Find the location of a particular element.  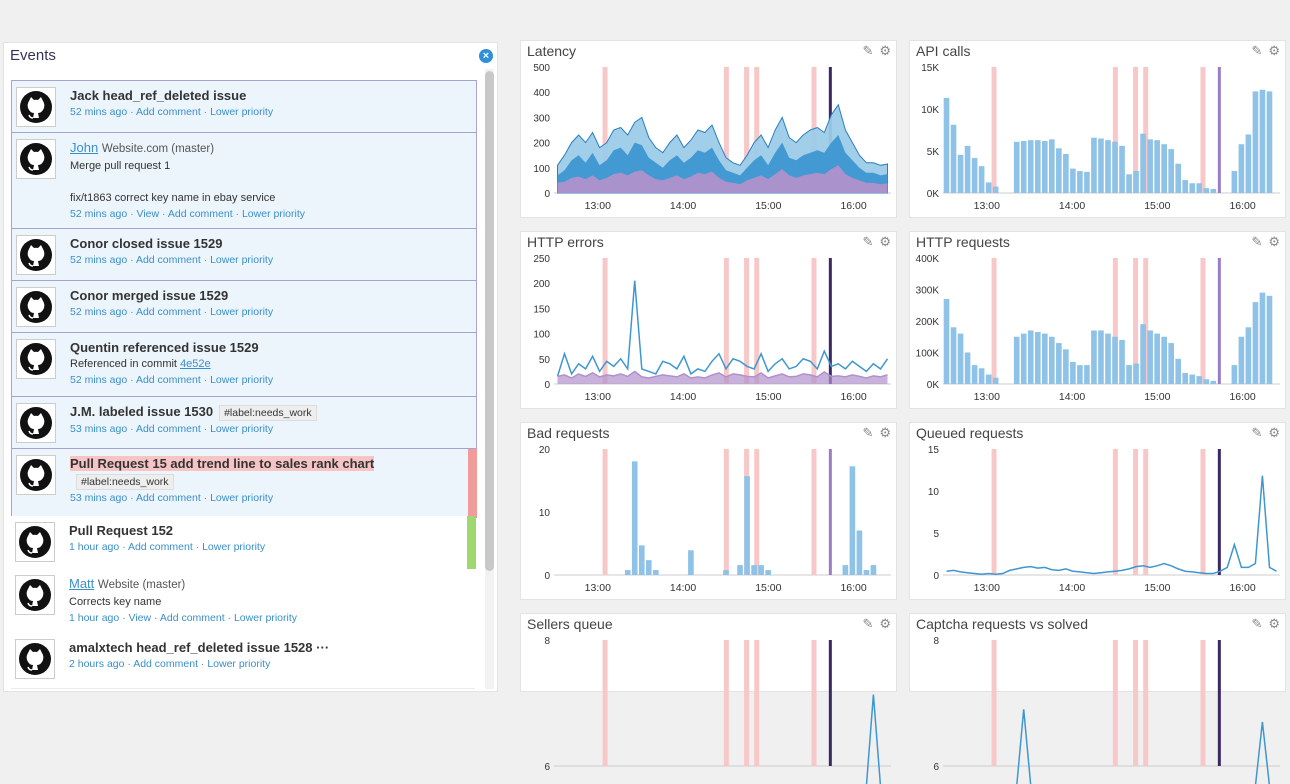

close-icon: × is located at coordinates (486, 56).